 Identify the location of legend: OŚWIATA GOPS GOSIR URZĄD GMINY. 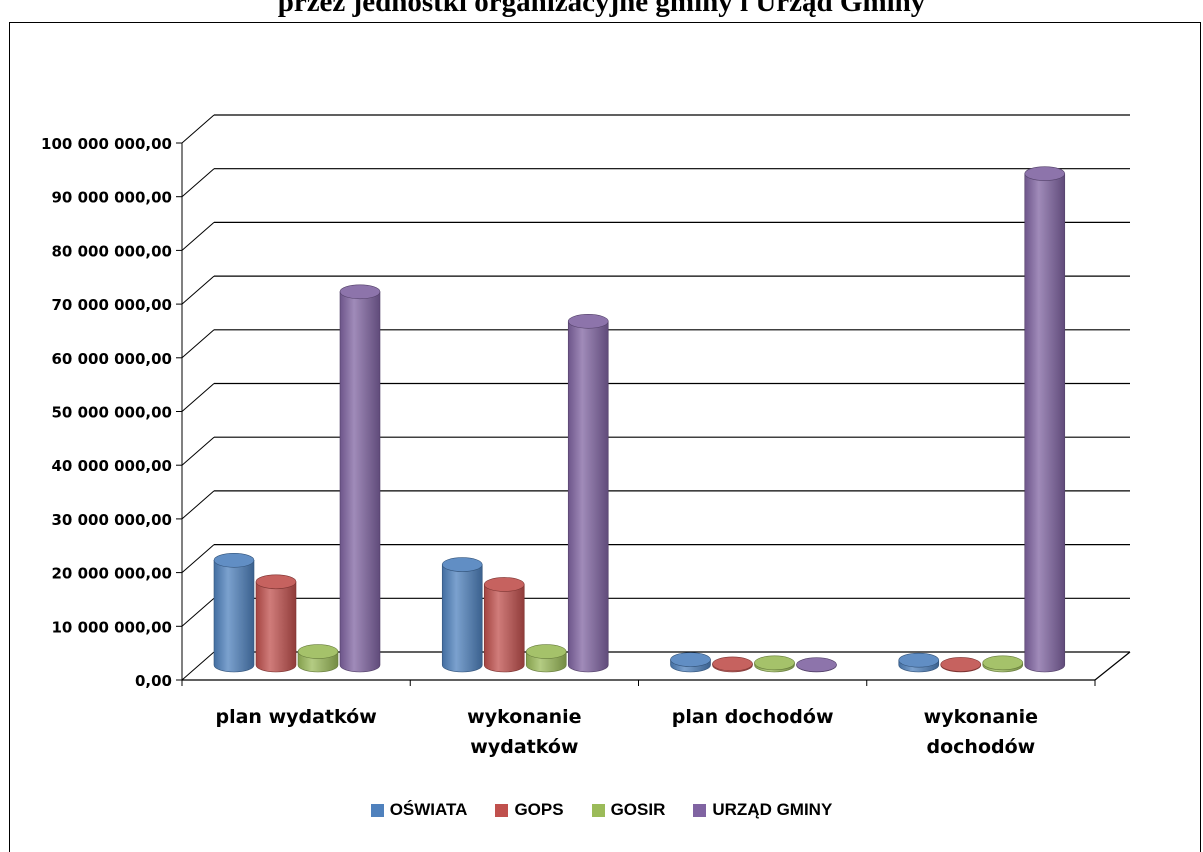
(601, 810).